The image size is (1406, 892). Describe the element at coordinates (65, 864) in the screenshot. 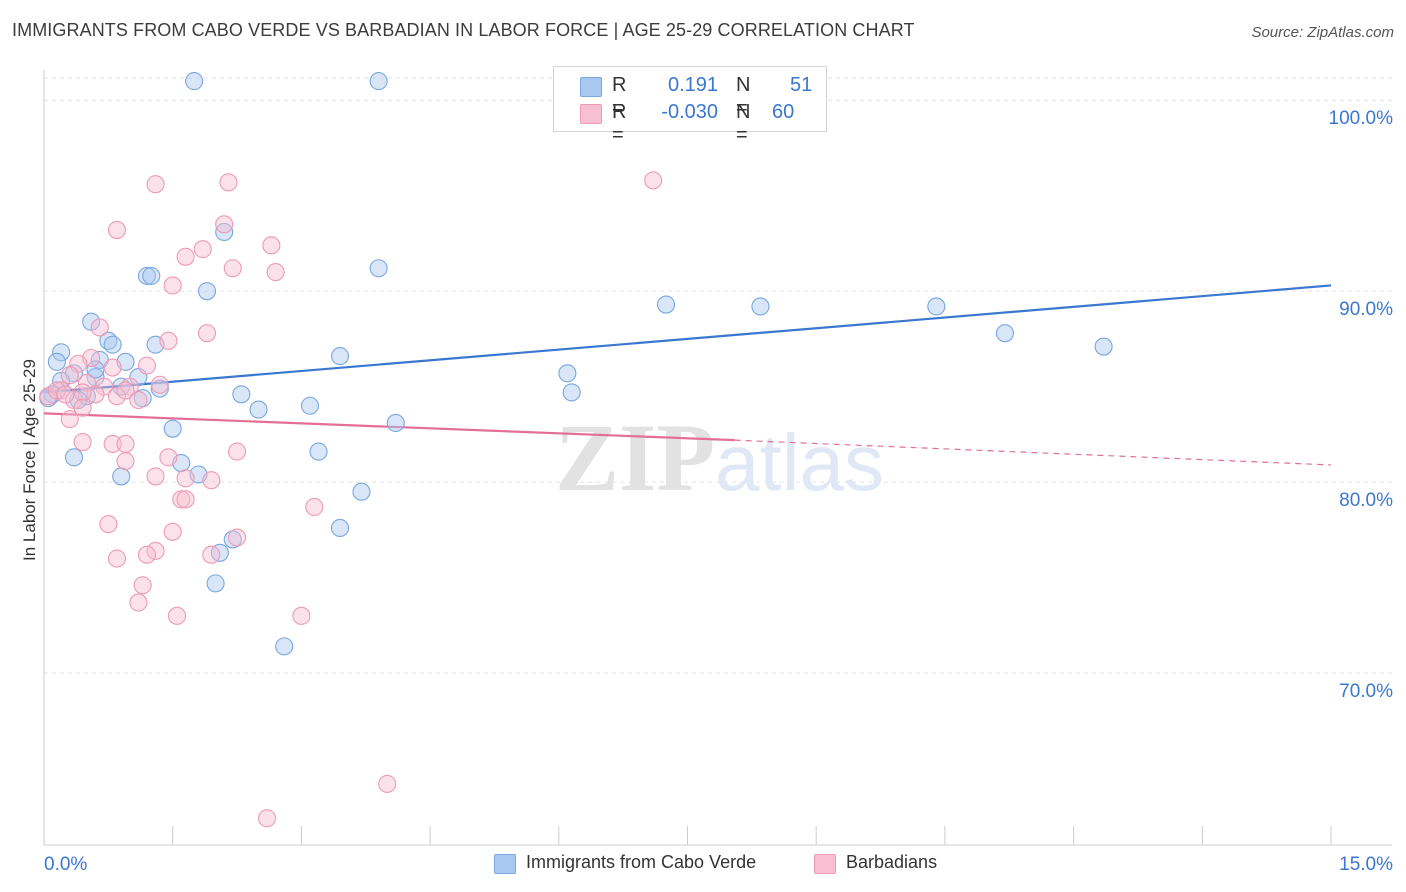

I see `x-tick-label-min: 0.0%` at that location.